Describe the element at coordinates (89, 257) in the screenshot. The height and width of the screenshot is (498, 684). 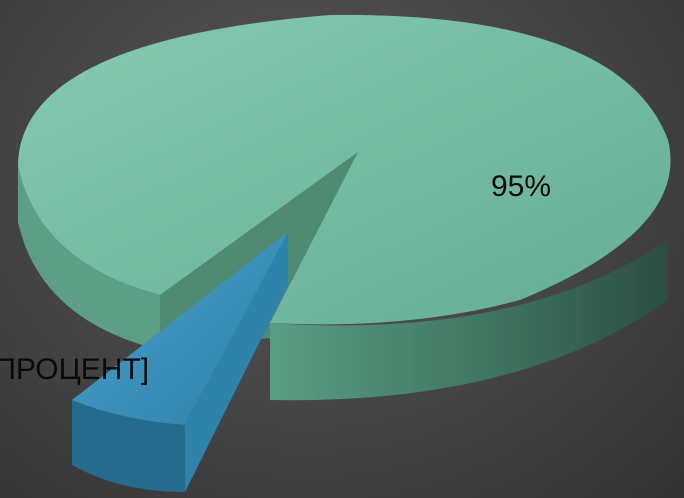
I see `pie-slice-main-side-left` at that location.